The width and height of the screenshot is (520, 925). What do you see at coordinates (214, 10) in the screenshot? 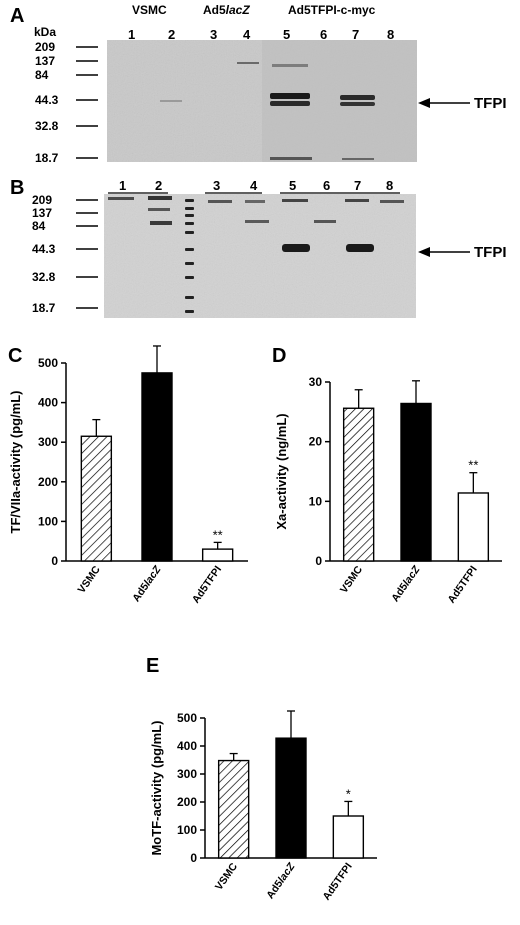
I see `group-label-ad5lacz-prefix: Ad5` at bounding box center [214, 10].